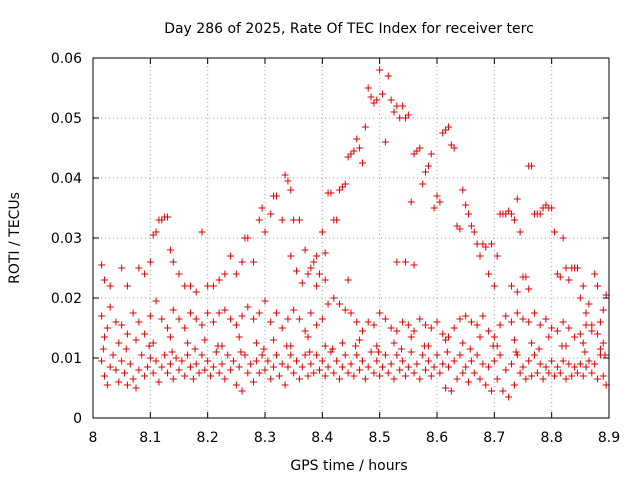 This screenshot has width=640, height=480. I want to click on y-tick-label: 0.06, so click(66, 59).